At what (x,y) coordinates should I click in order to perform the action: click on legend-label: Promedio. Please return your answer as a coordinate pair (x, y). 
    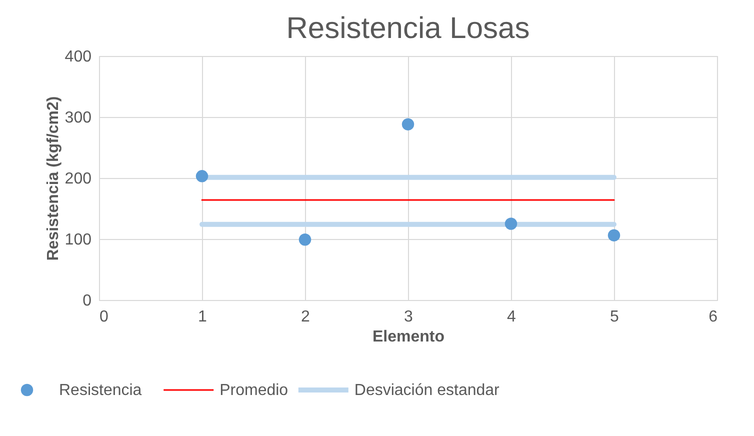
    Looking at the image, I should click on (254, 390).